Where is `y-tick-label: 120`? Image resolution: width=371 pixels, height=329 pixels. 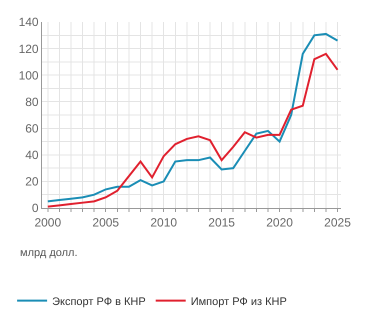 y-tick-label: 120 is located at coordinates (28, 49).